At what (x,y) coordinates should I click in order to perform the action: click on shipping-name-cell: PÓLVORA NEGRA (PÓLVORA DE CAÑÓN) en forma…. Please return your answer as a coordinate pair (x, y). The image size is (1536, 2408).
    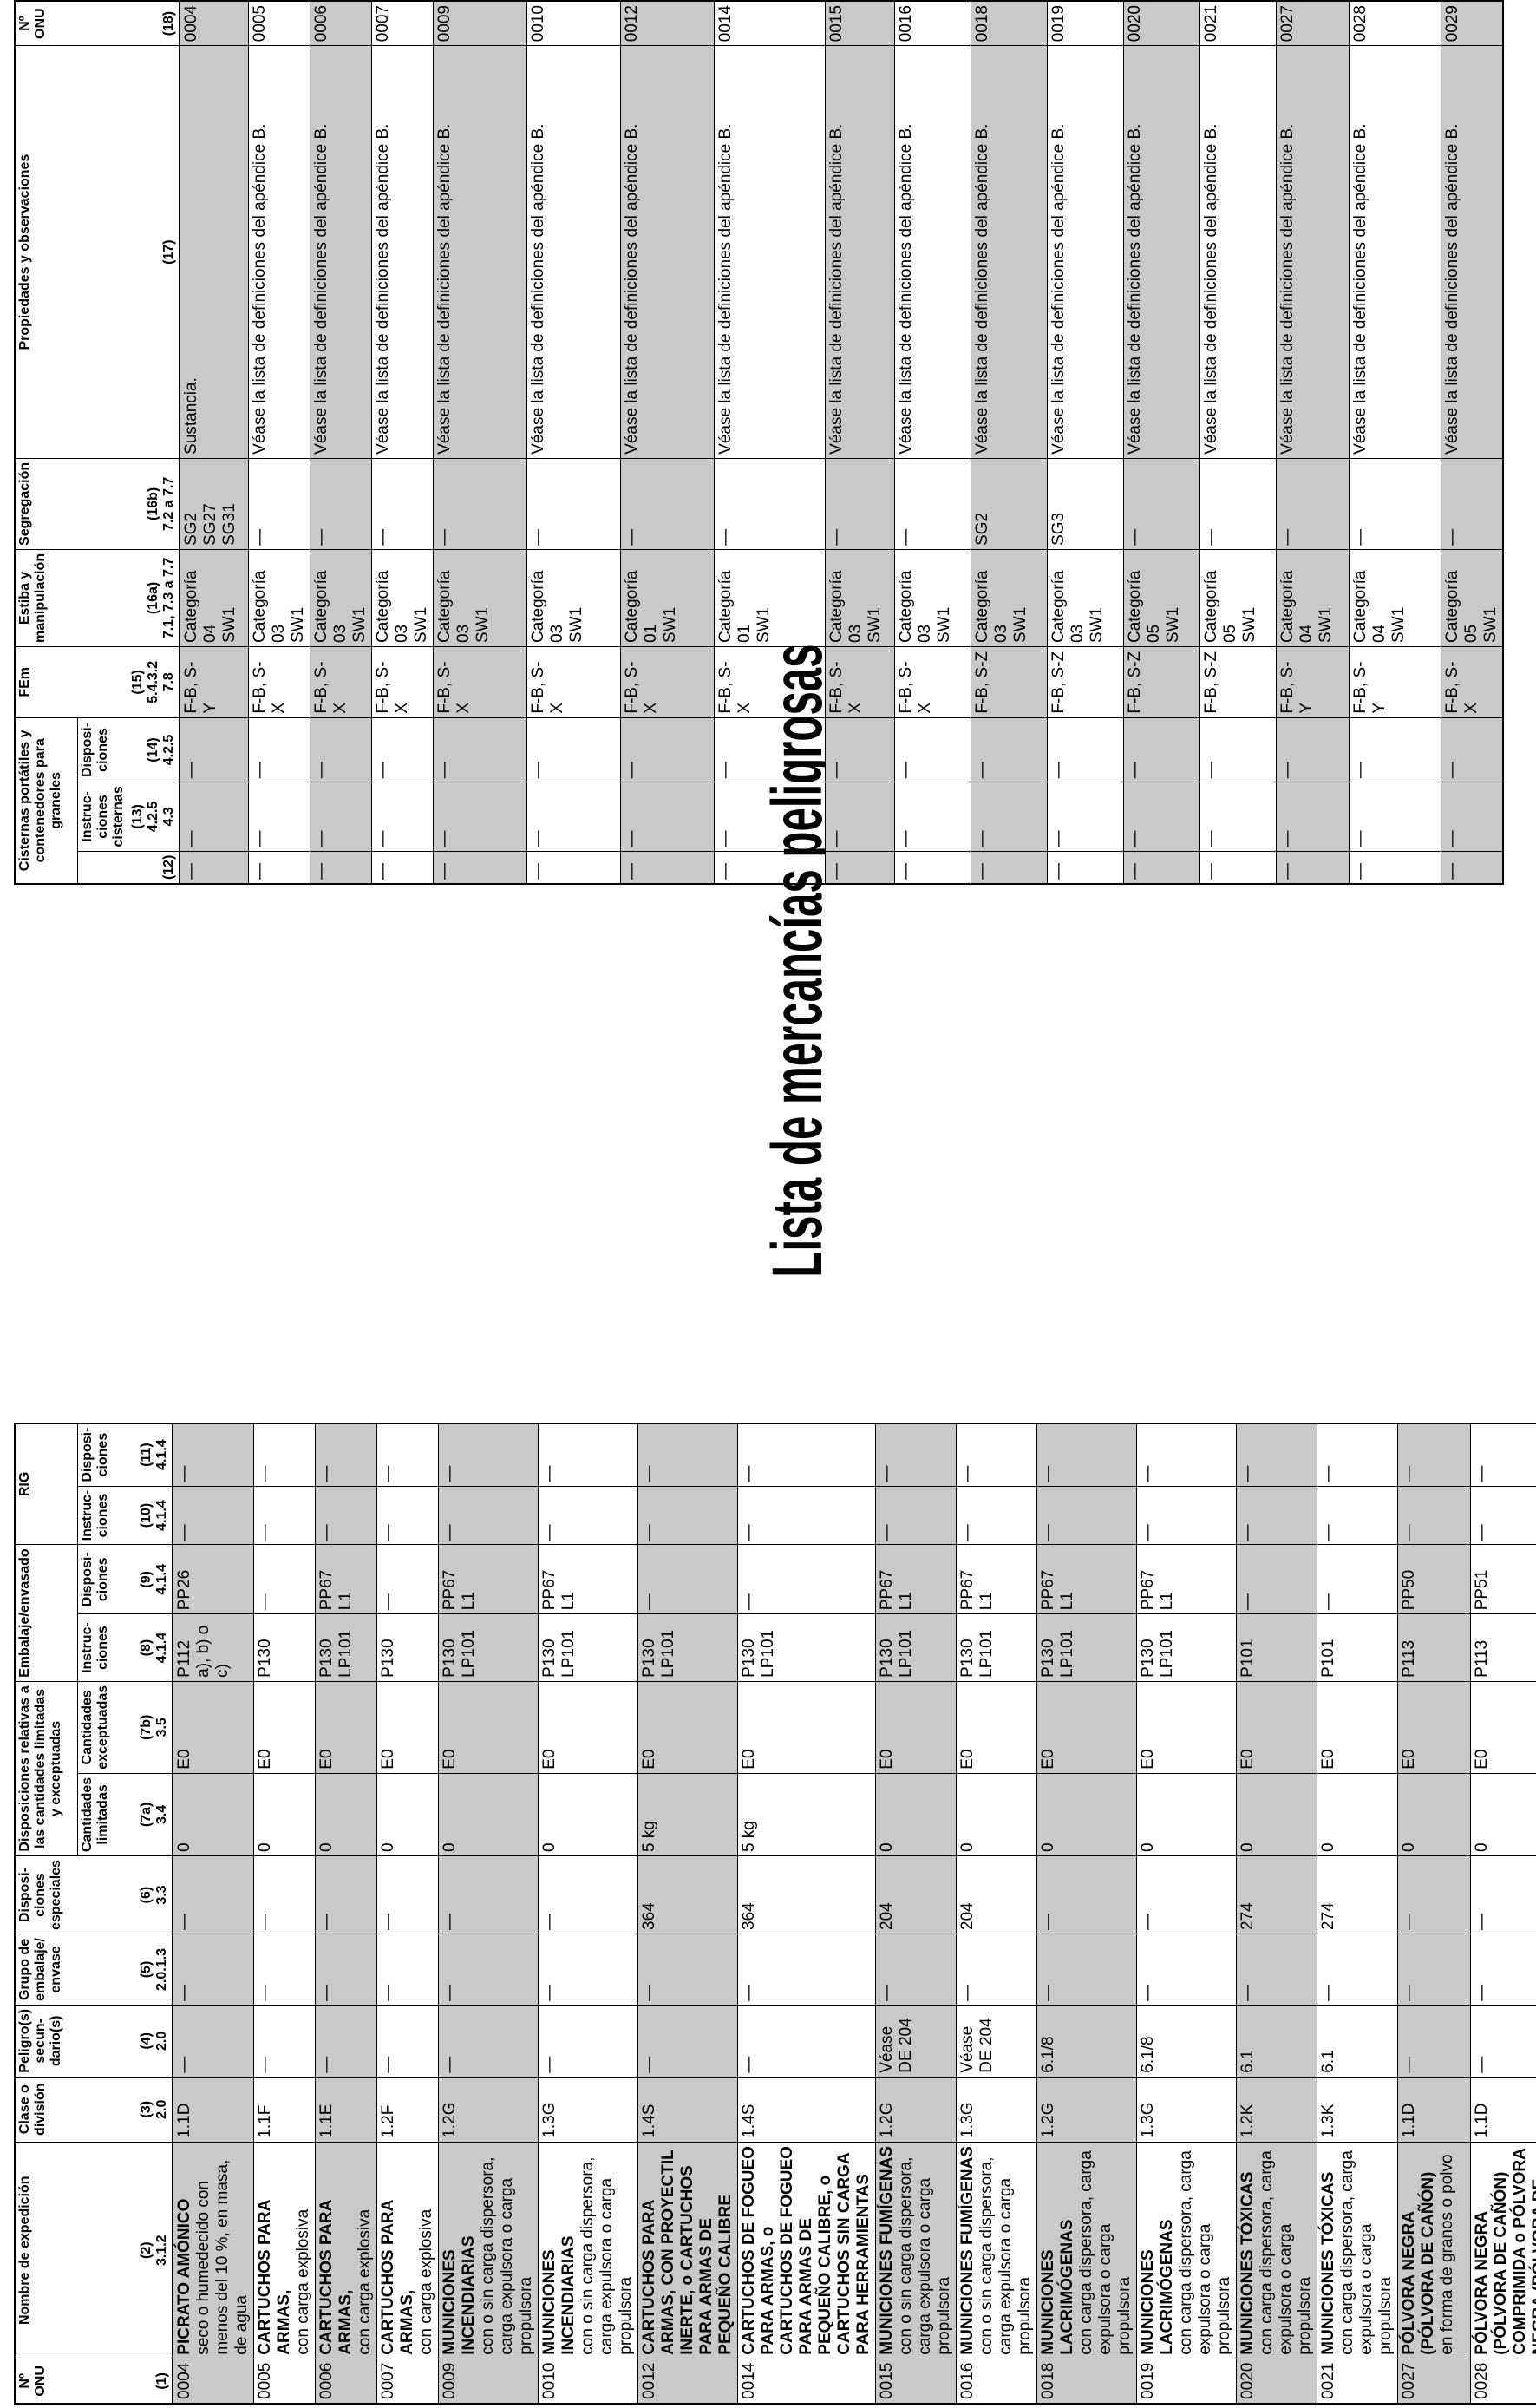
    Looking at the image, I should click on (1434, 2250).